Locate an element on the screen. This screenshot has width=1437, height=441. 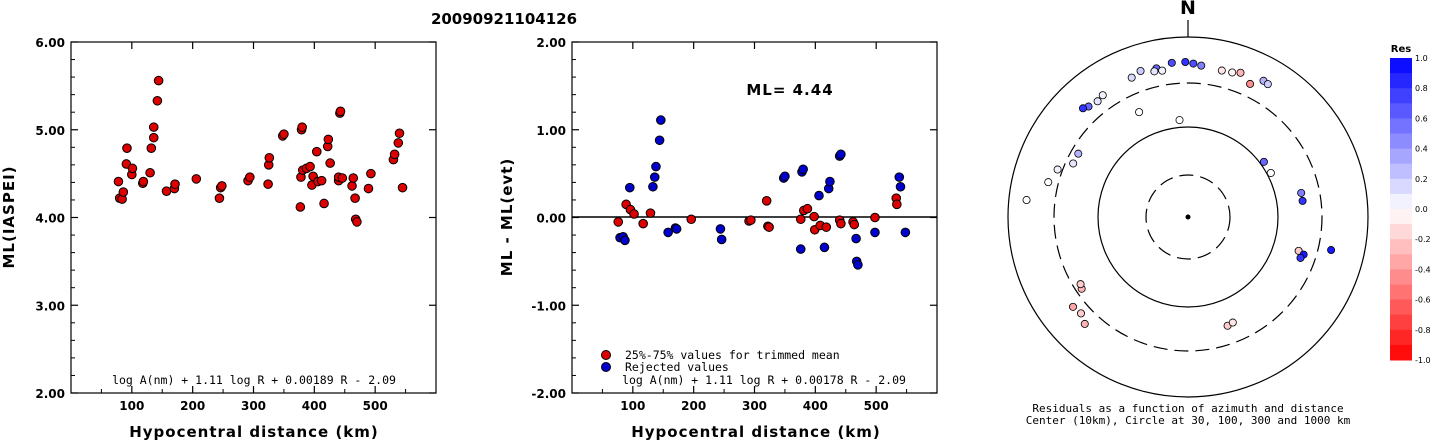
x-tick-label: 400 is located at coordinates (314, 406).